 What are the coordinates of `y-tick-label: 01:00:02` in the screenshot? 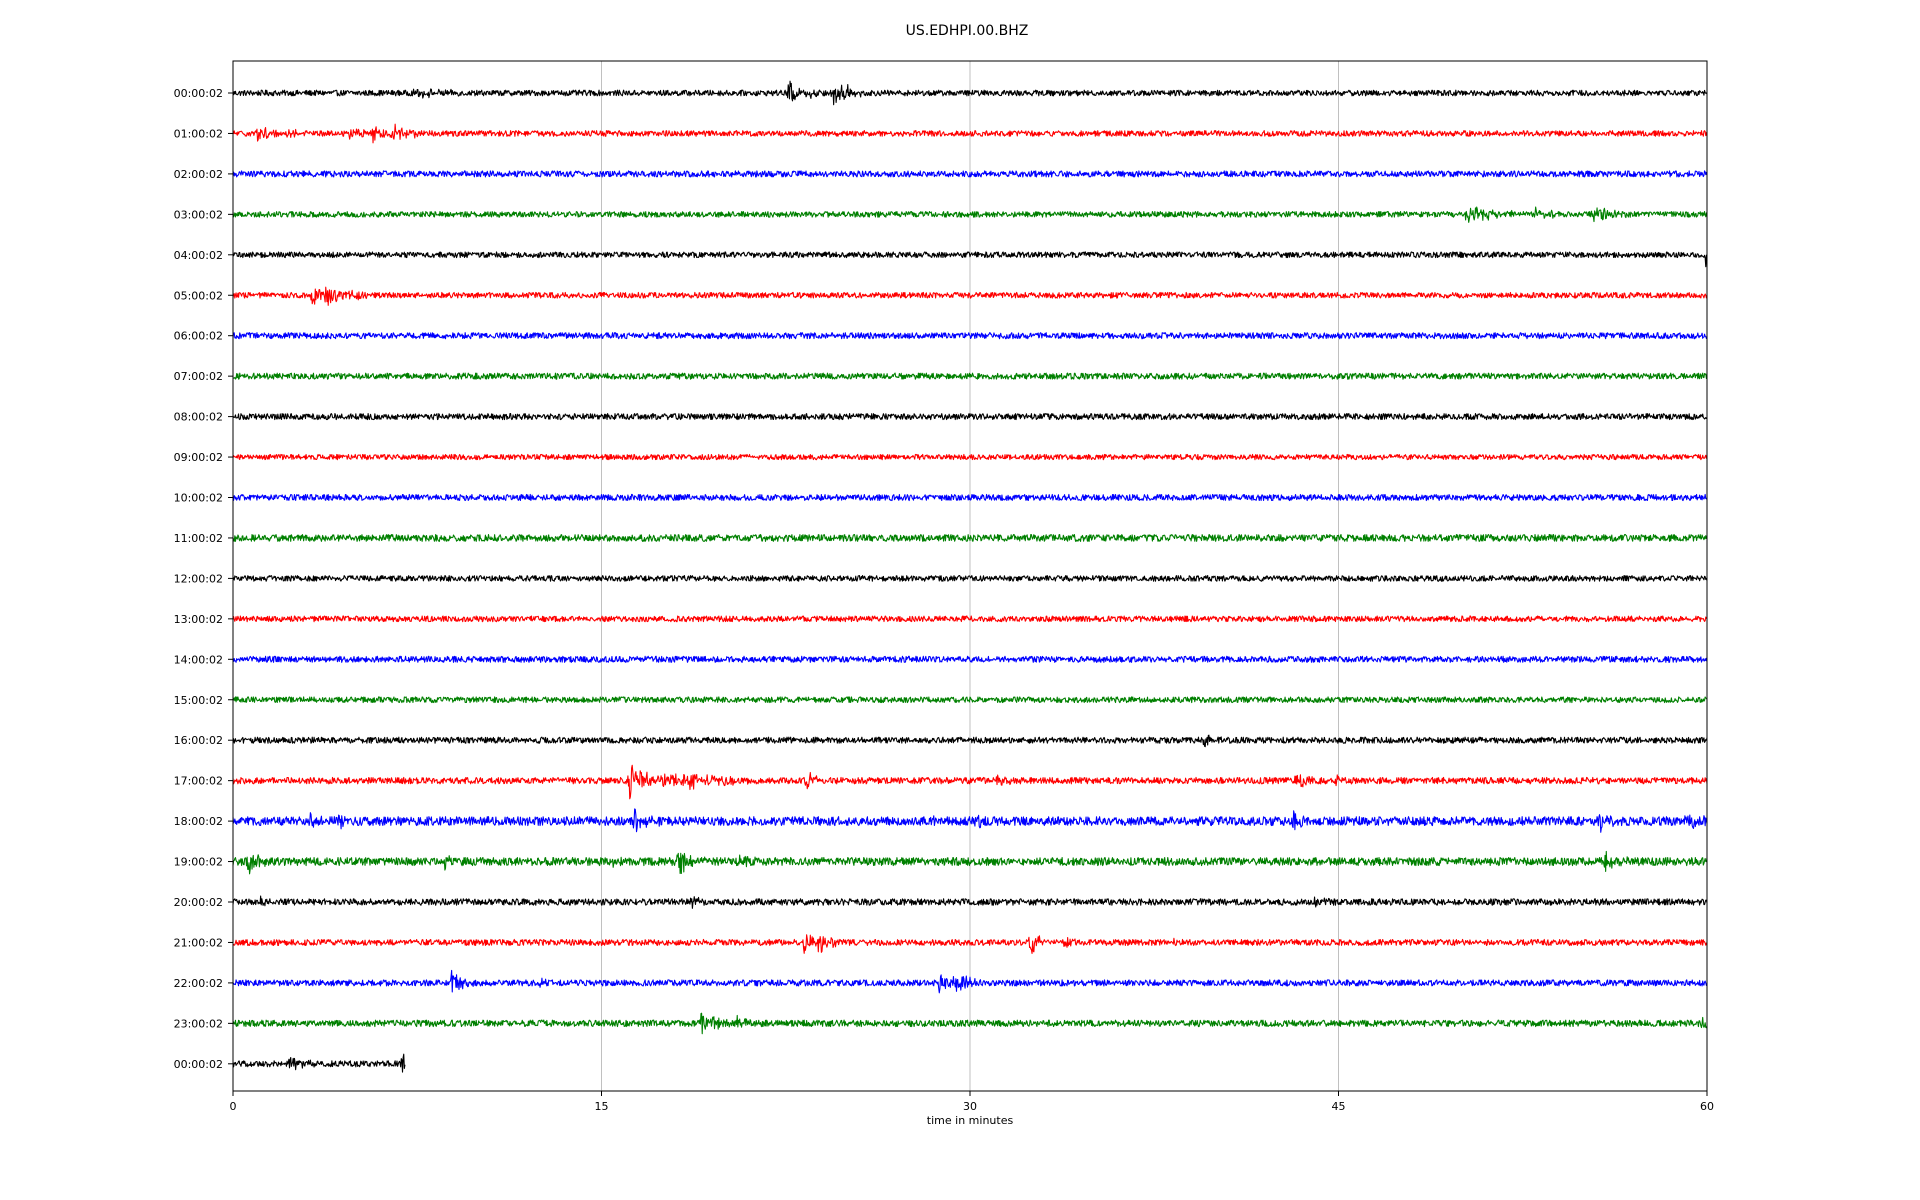 It's located at (198, 133).